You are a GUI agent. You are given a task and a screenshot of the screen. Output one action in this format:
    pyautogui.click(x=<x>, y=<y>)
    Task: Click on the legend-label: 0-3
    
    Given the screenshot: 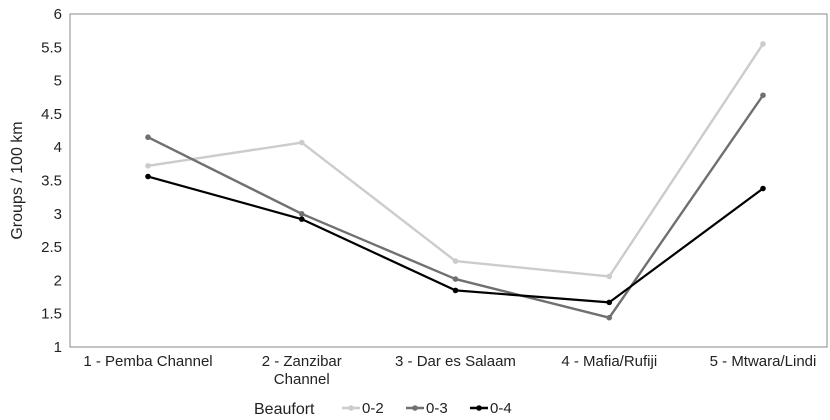 What is the action you would take?
    pyautogui.click(x=437, y=408)
    